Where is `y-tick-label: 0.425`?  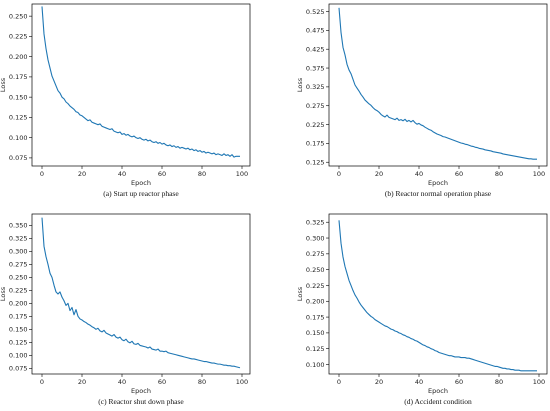 y-tick-label: 0.425 is located at coordinates (315, 50).